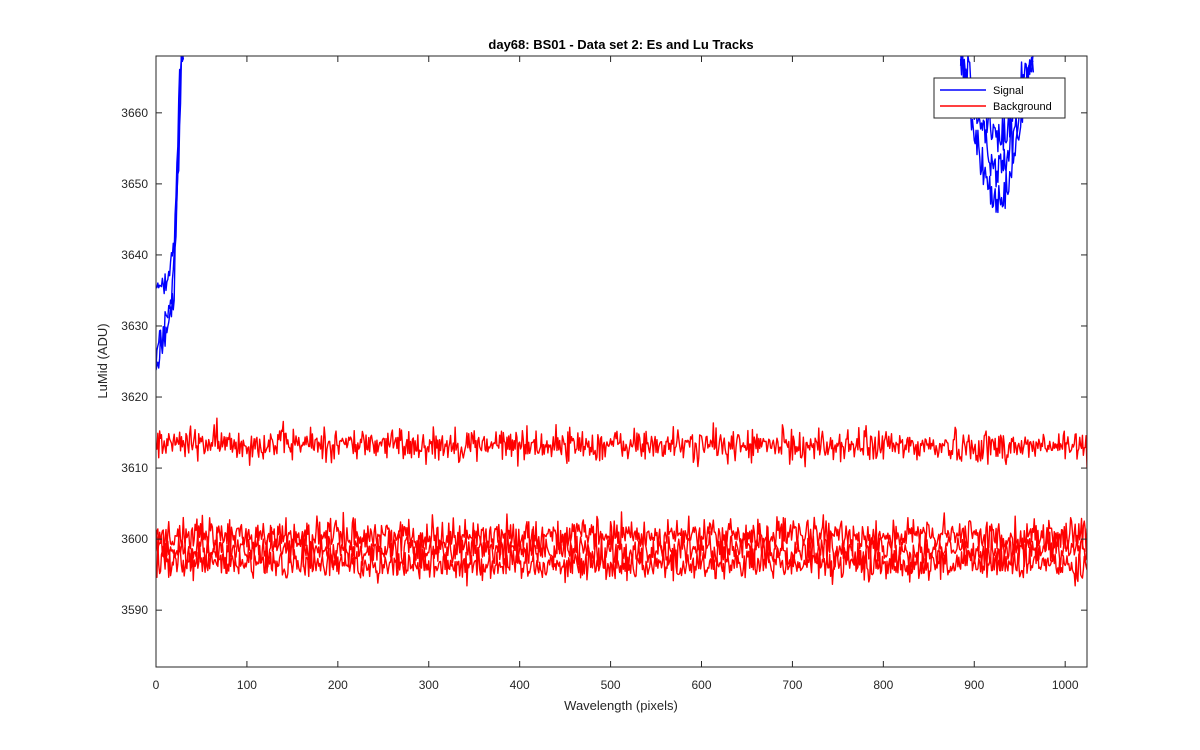 This screenshot has height=750, width=1200. What do you see at coordinates (134, 255) in the screenshot?
I see `y-tick-label: 3640` at bounding box center [134, 255].